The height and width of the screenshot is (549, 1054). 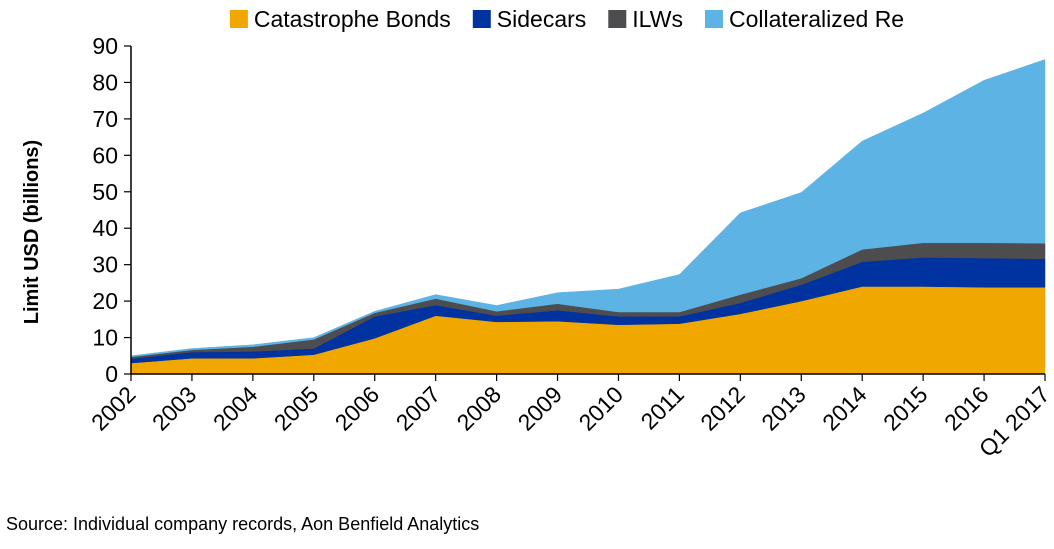 I want to click on legend-swatch-ilws, so click(x=617, y=19).